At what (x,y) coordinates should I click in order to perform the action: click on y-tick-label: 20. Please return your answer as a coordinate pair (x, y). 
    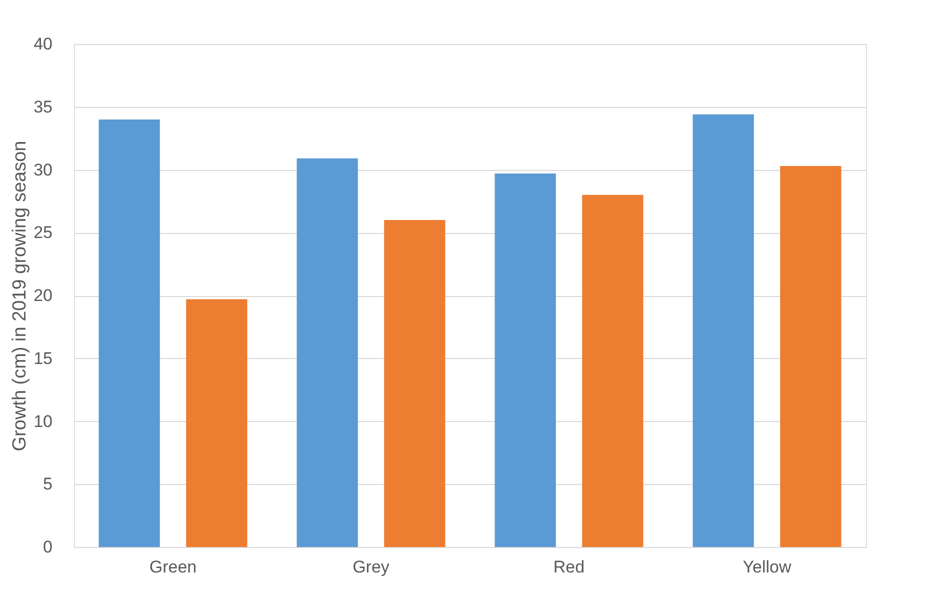
    Looking at the image, I should click on (43, 295).